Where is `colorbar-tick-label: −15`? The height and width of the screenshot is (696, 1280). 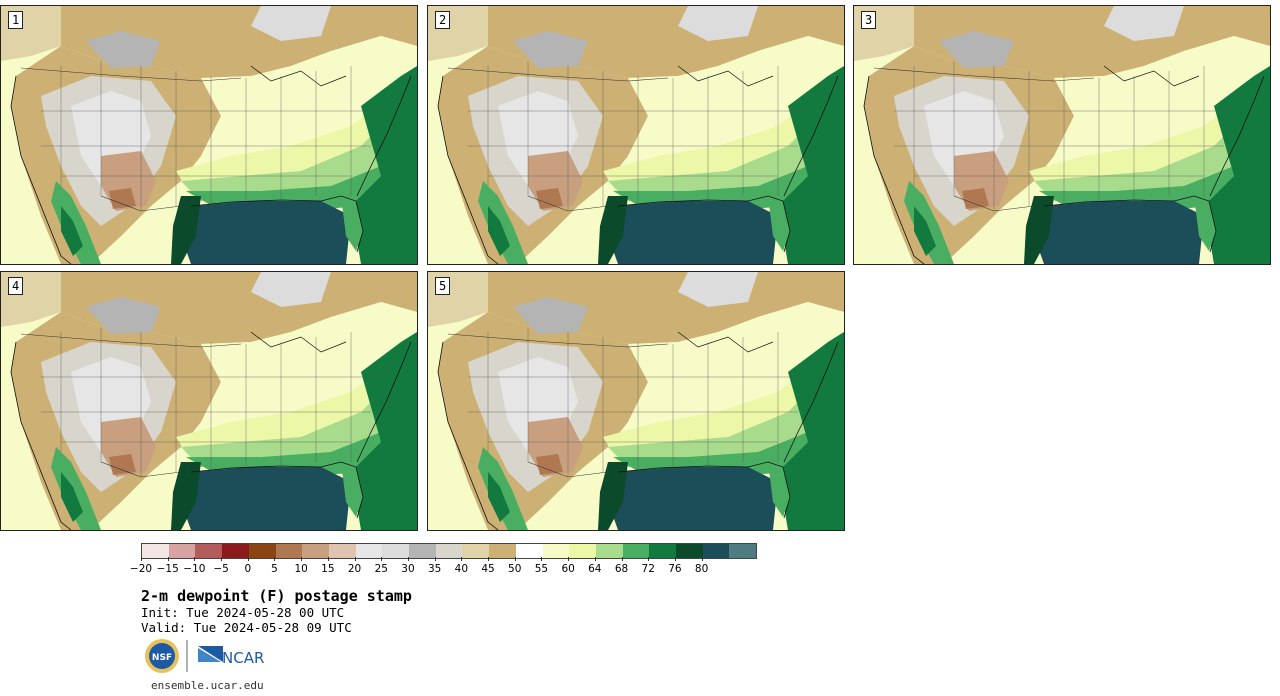
colorbar-tick-label: −15 is located at coordinates (167, 569).